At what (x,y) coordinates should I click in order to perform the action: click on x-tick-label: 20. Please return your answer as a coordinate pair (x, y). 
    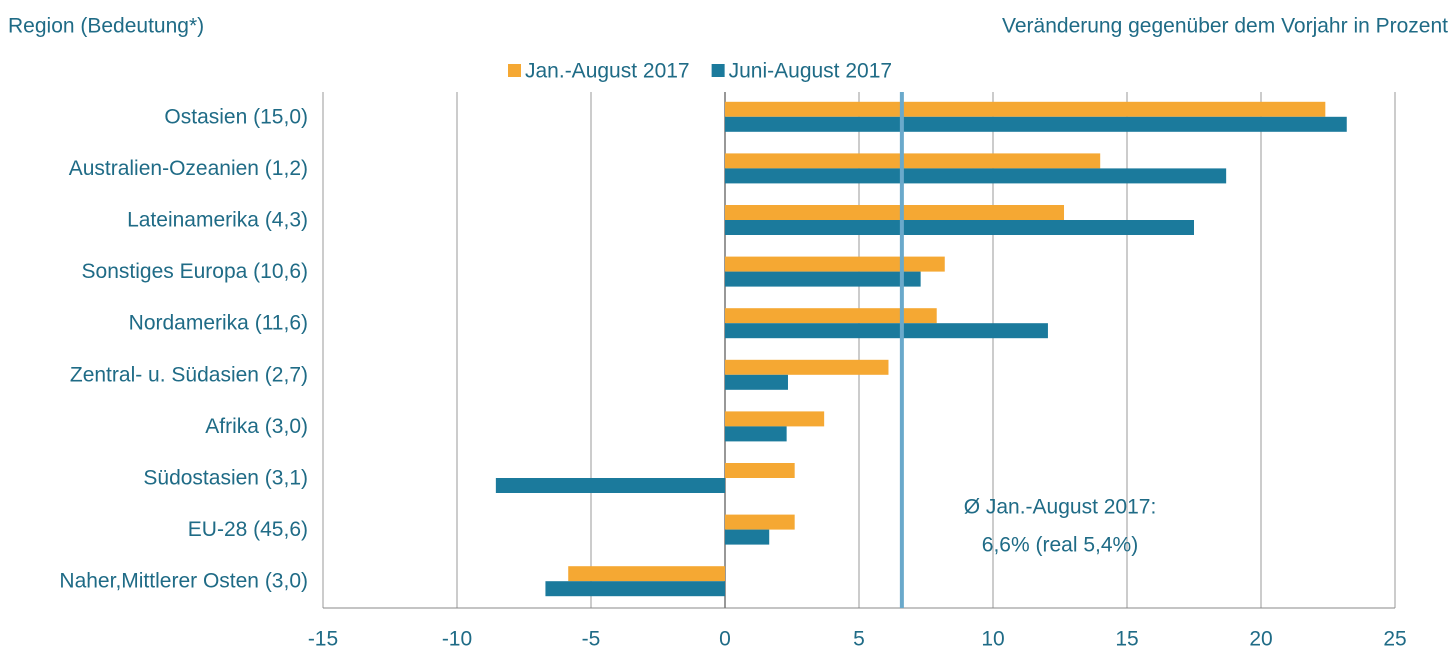
    Looking at the image, I should click on (1260, 639).